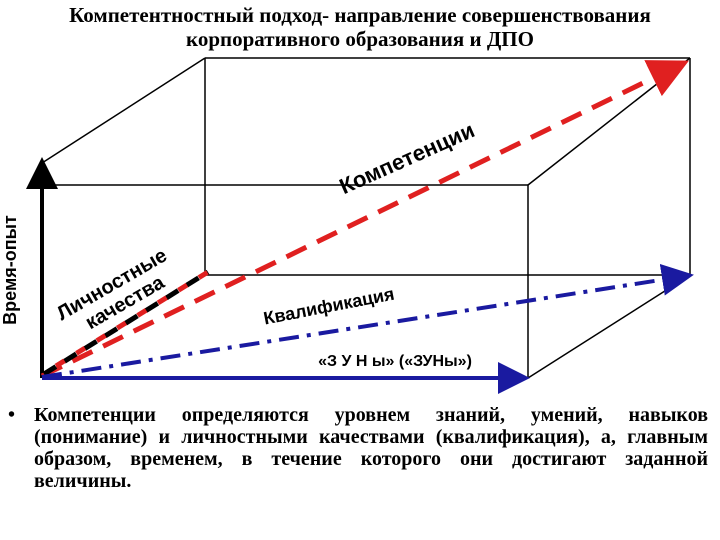  Describe the element at coordinates (10, 270) in the screenshot. I see `axis-label: Время-опыт` at that location.